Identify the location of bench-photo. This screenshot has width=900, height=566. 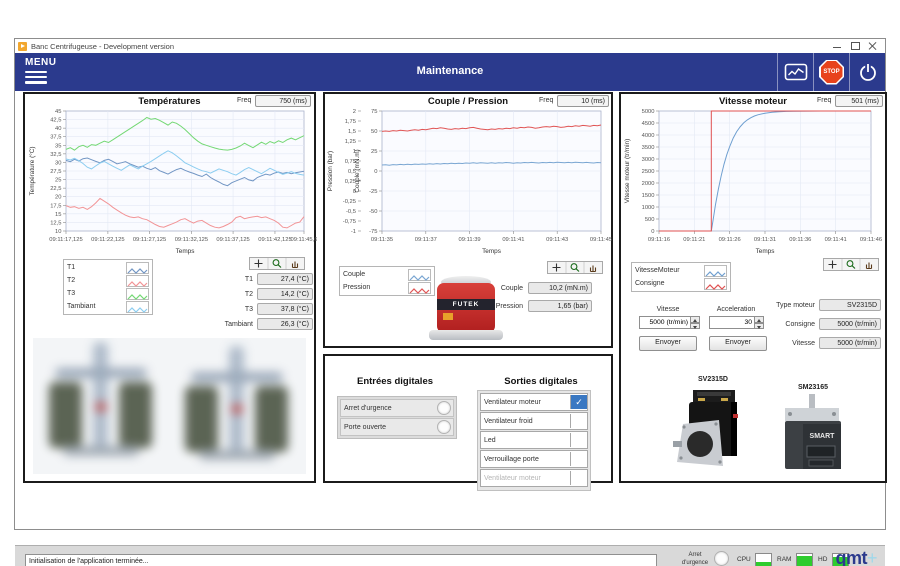
(169, 406).